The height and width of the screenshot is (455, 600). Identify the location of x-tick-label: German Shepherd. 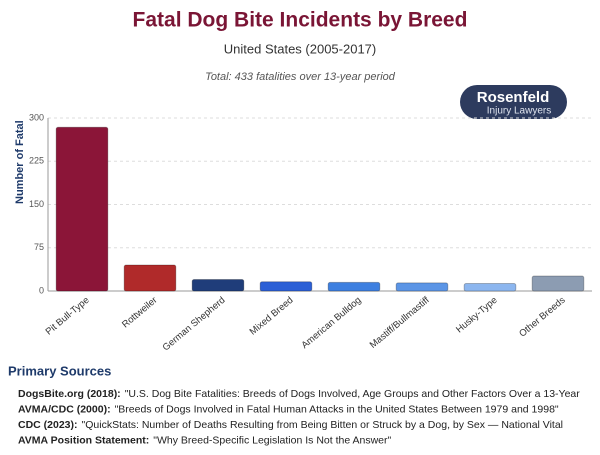
(194, 324).